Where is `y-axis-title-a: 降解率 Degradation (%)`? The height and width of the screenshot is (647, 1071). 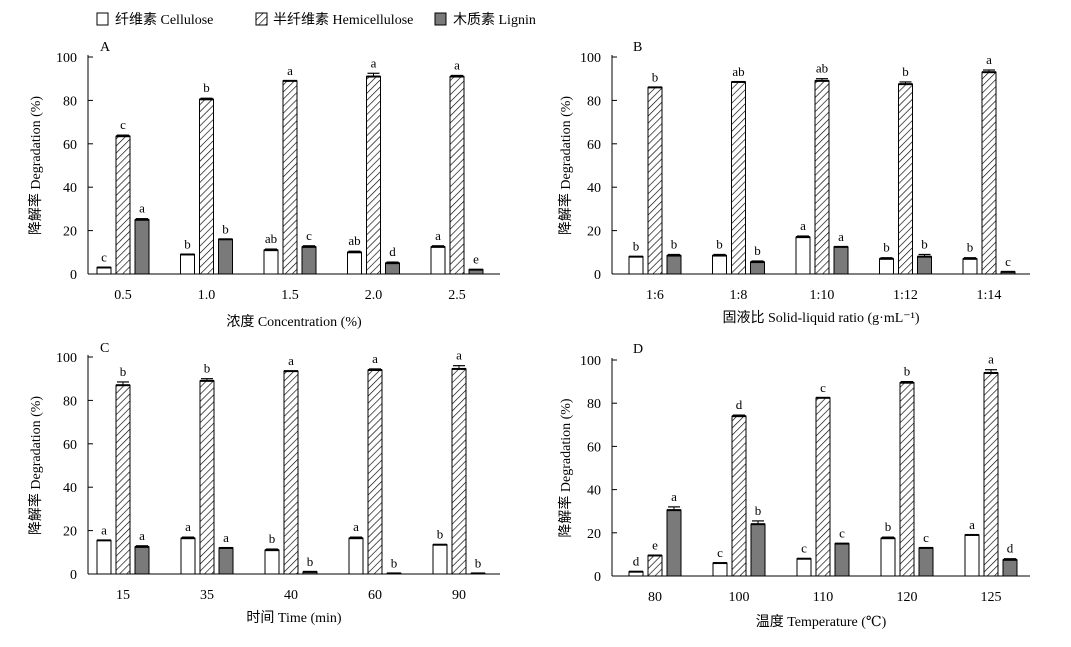
y-axis-title-a: 降解率 Degradation (%) is located at coordinates (35, 166).